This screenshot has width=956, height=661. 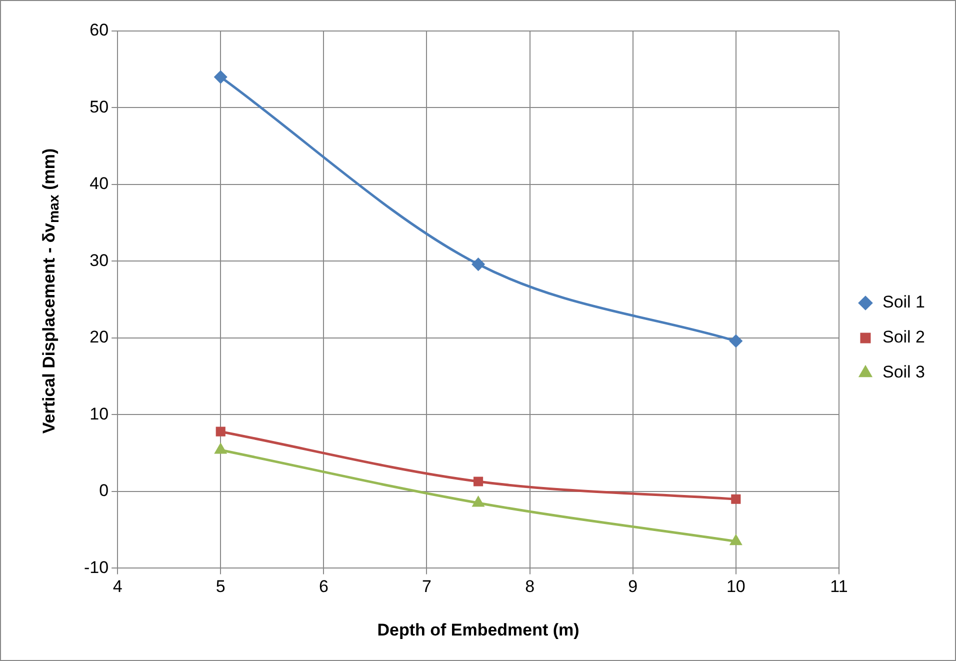 What do you see at coordinates (323, 586) in the screenshot?
I see `x-tick-label: 6` at bounding box center [323, 586].